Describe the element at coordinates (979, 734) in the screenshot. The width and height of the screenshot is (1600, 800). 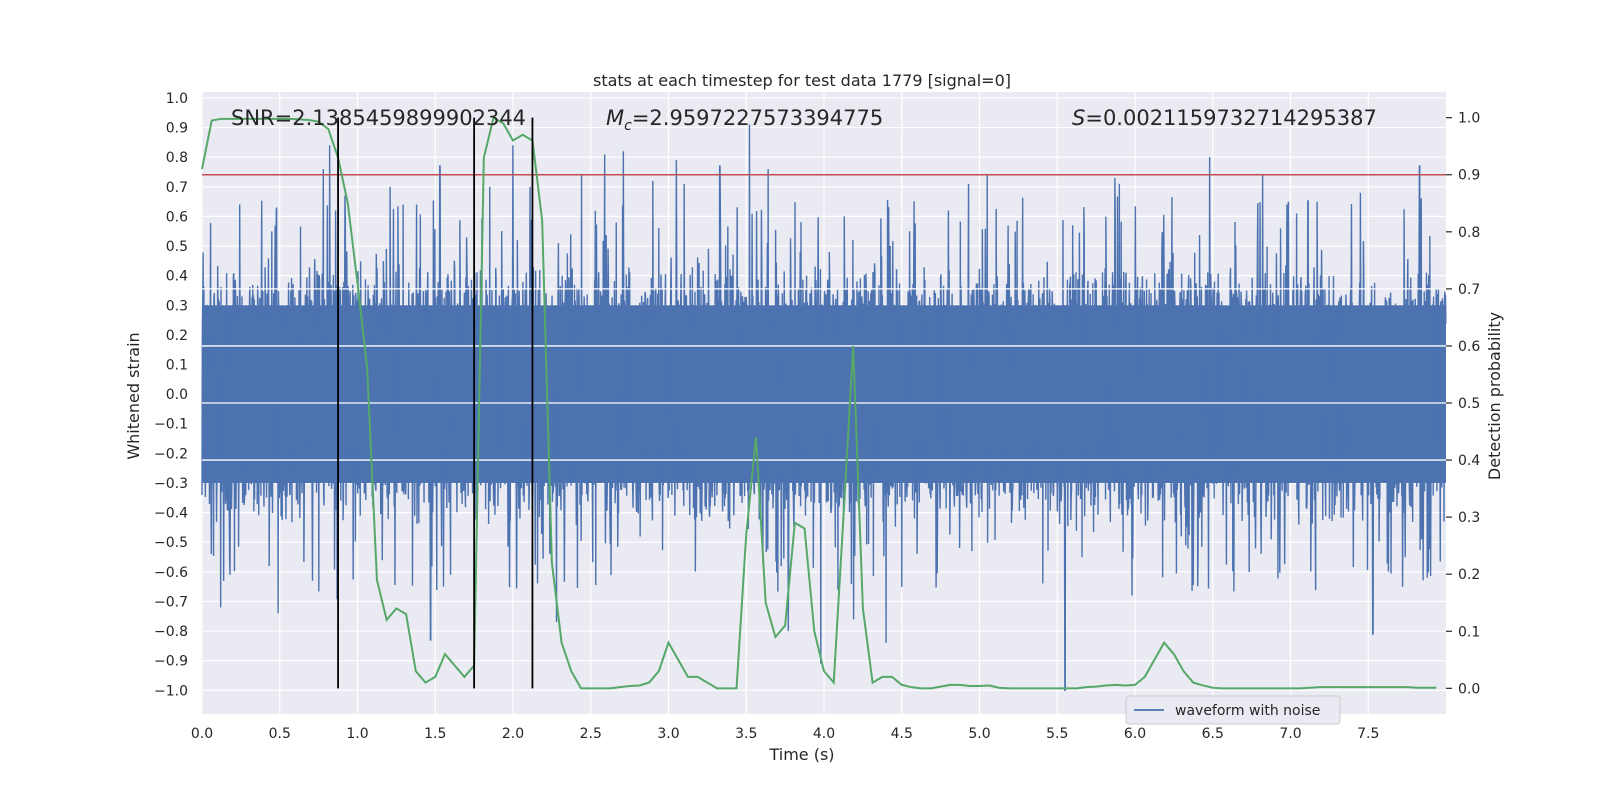
I see `x-tick-label: 5.0` at that location.